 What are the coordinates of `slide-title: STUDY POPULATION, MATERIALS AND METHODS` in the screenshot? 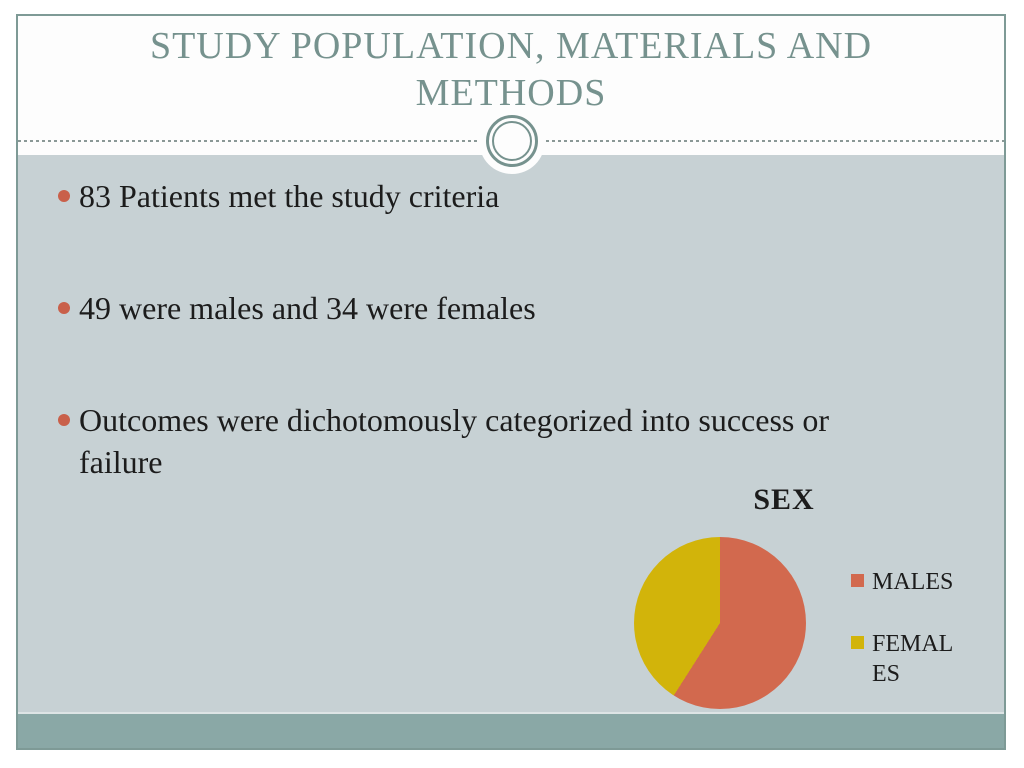 It's located at (511, 70).